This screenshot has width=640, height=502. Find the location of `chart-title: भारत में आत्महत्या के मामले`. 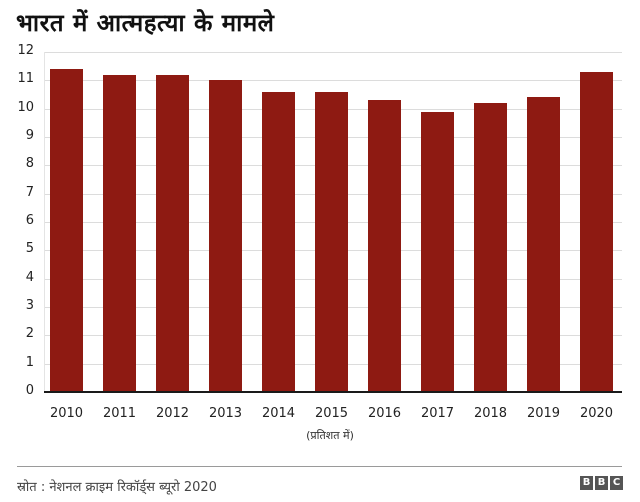

chart-title: भारत में आत्महत्या के मामले is located at coordinates (145, 23).